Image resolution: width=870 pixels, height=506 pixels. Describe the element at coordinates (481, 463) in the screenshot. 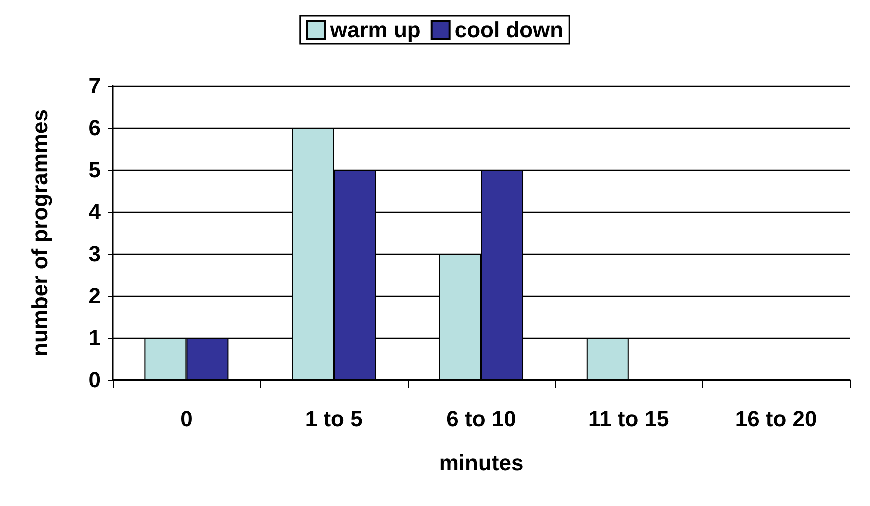

I see `x-axis-title: minutes` at that location.